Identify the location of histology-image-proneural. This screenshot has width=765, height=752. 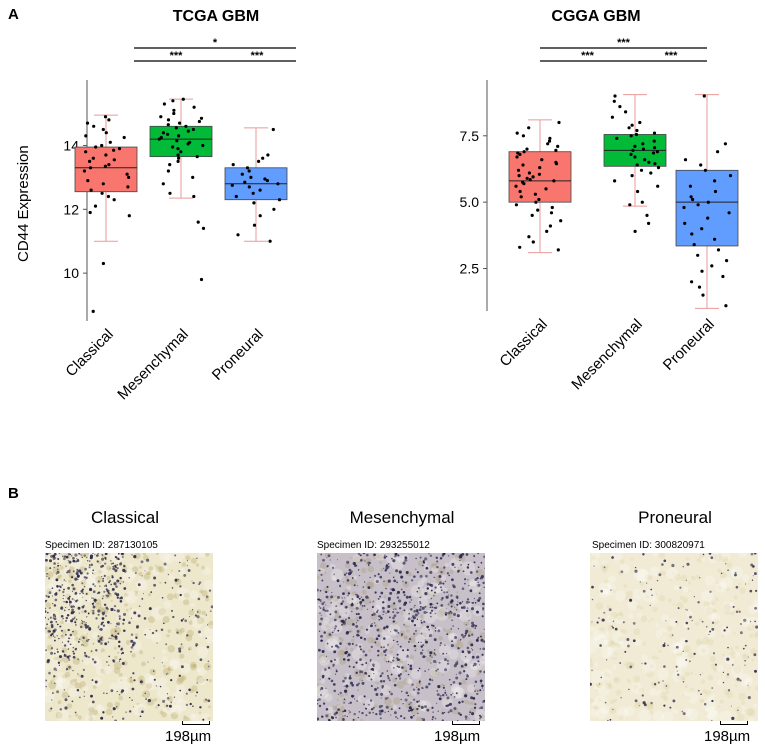
(674, 637).